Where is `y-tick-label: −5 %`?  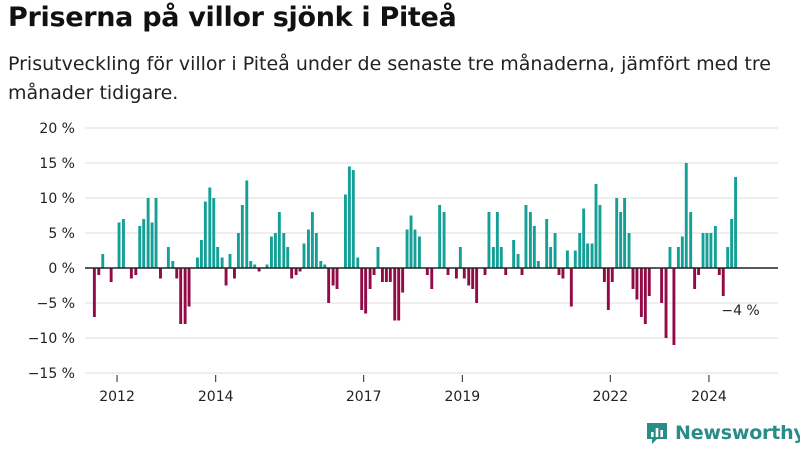
y-tick-label: −5 % is located at coordinates (56, 304).